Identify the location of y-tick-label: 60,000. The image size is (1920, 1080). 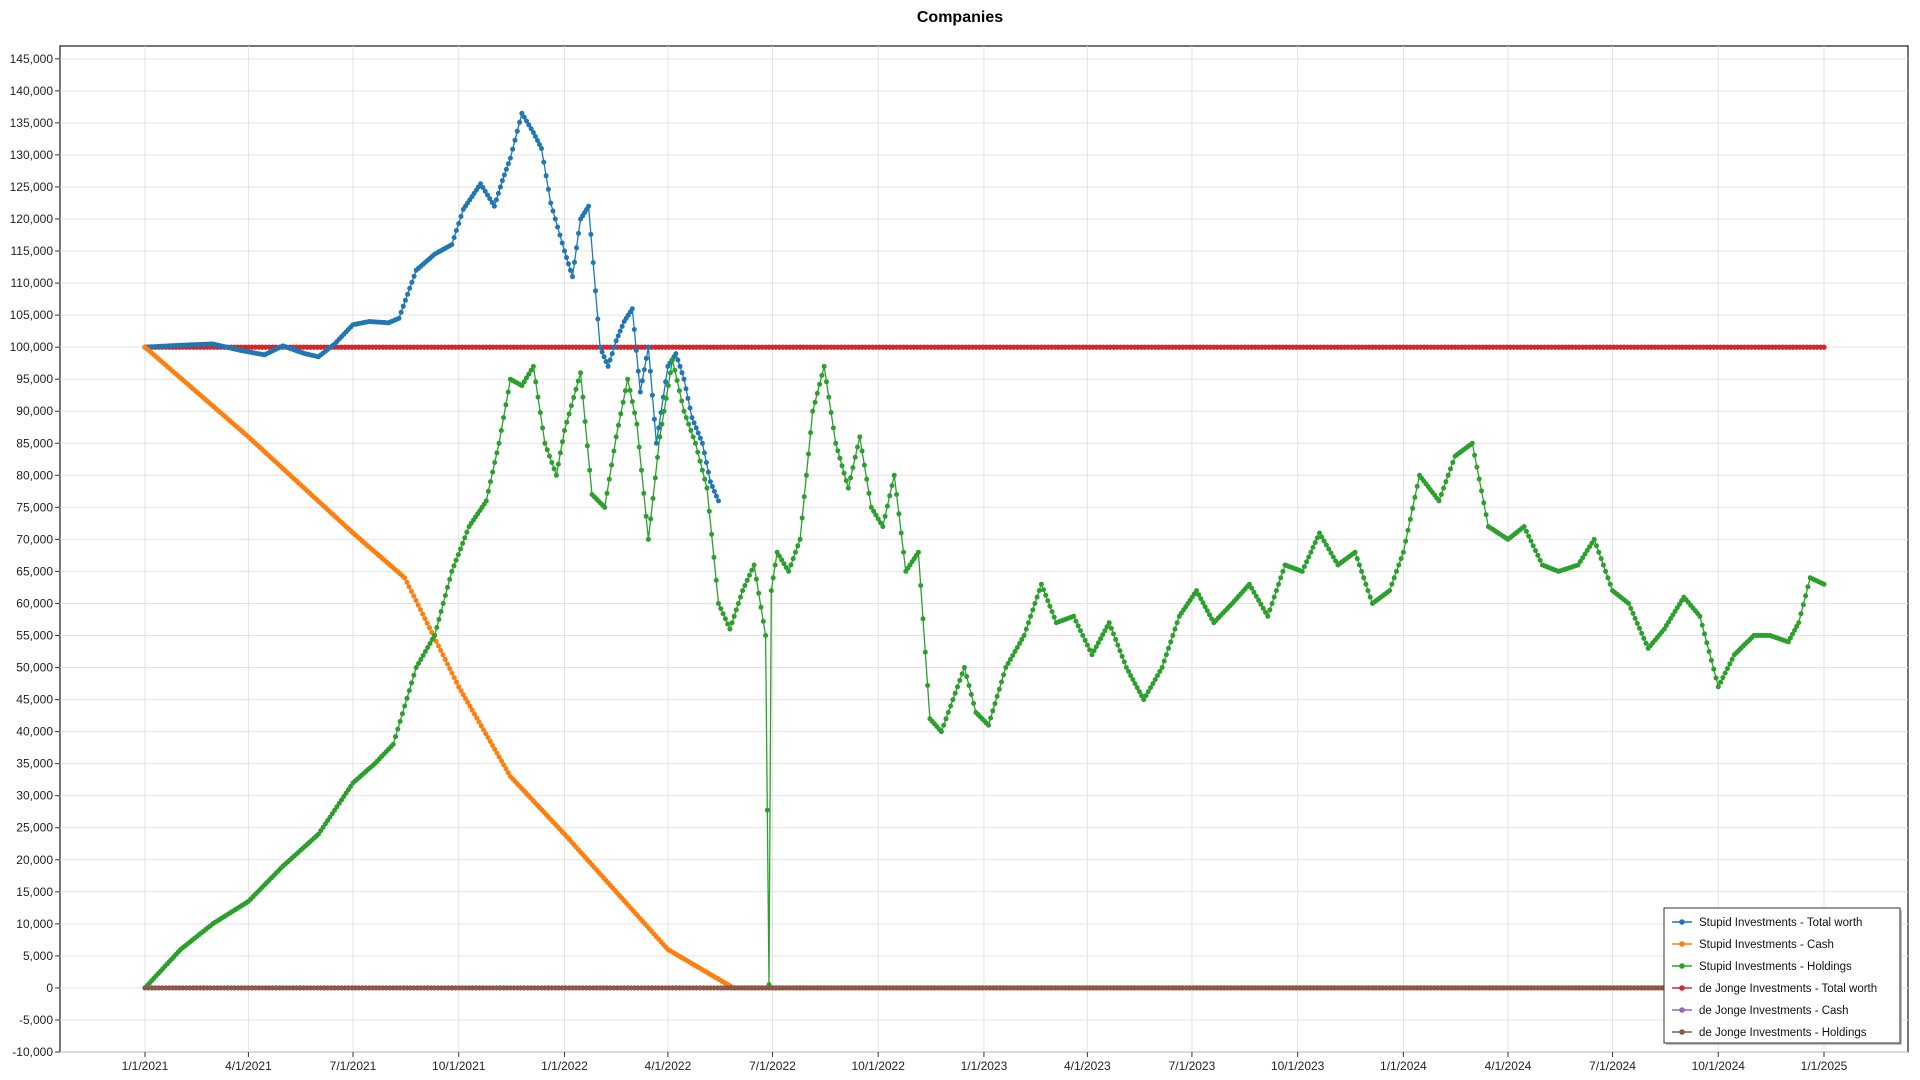
(34, 603).